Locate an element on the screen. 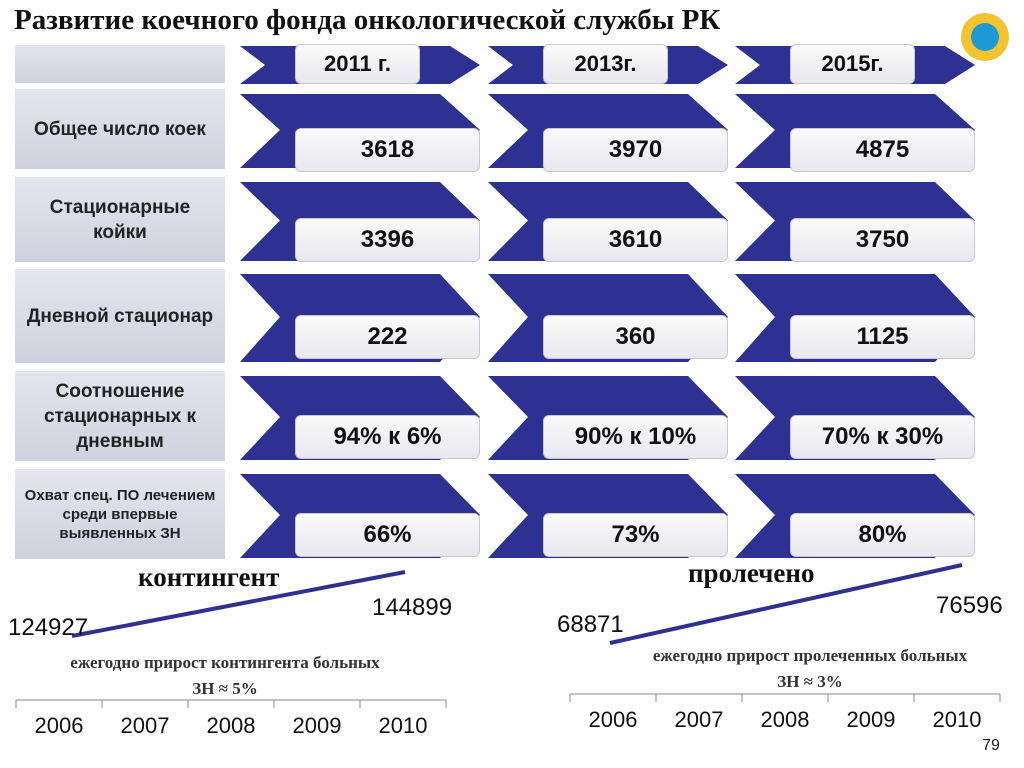  value-cell: 3970 is located at coordinates (635, 149).